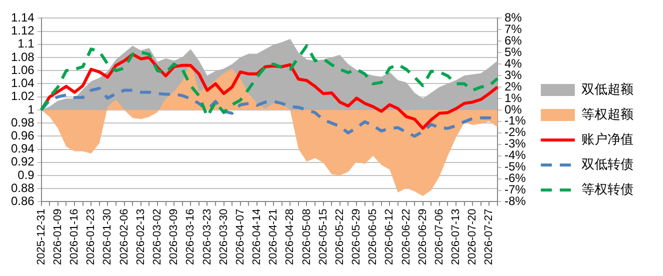  Describe the element at coordinates (124, 237) in the screenshot. I see `x-tick-label: 2026-02-06` at that location.